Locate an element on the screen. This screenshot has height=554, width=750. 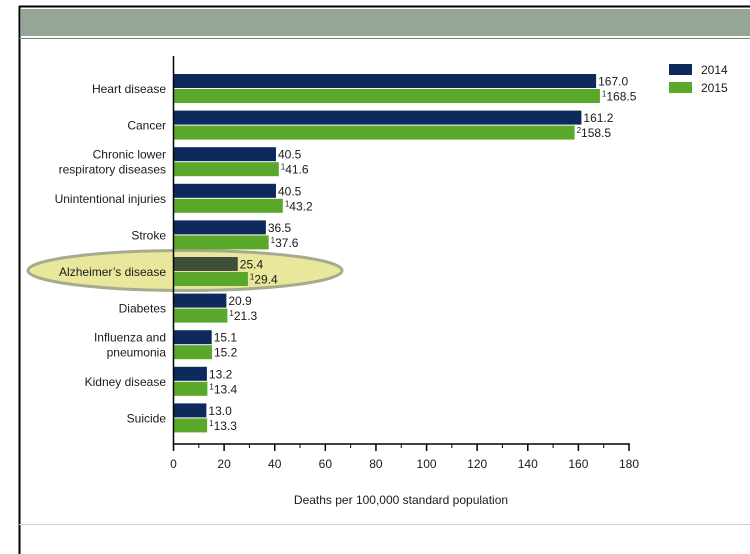
value-text: 37.6 is located at coordinates (287, 243).